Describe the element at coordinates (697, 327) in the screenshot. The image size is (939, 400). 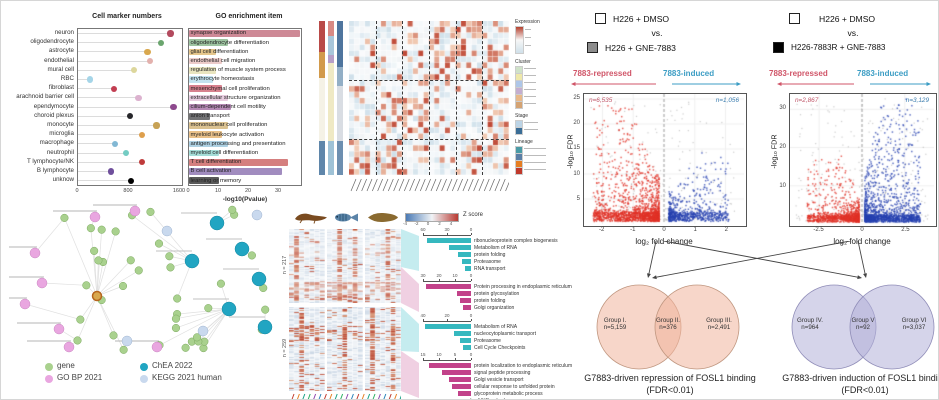
I see `venn-circle` at that location.